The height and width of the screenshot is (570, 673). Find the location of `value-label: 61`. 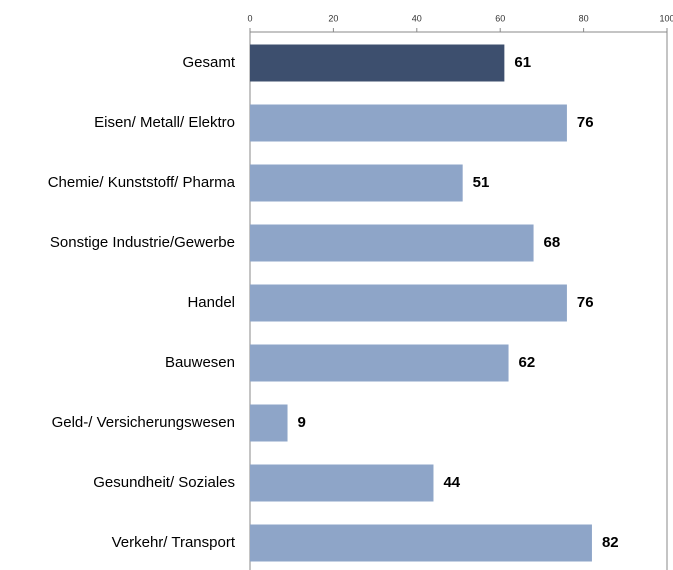

value-label: 61 is located at coordinates (522, 62).